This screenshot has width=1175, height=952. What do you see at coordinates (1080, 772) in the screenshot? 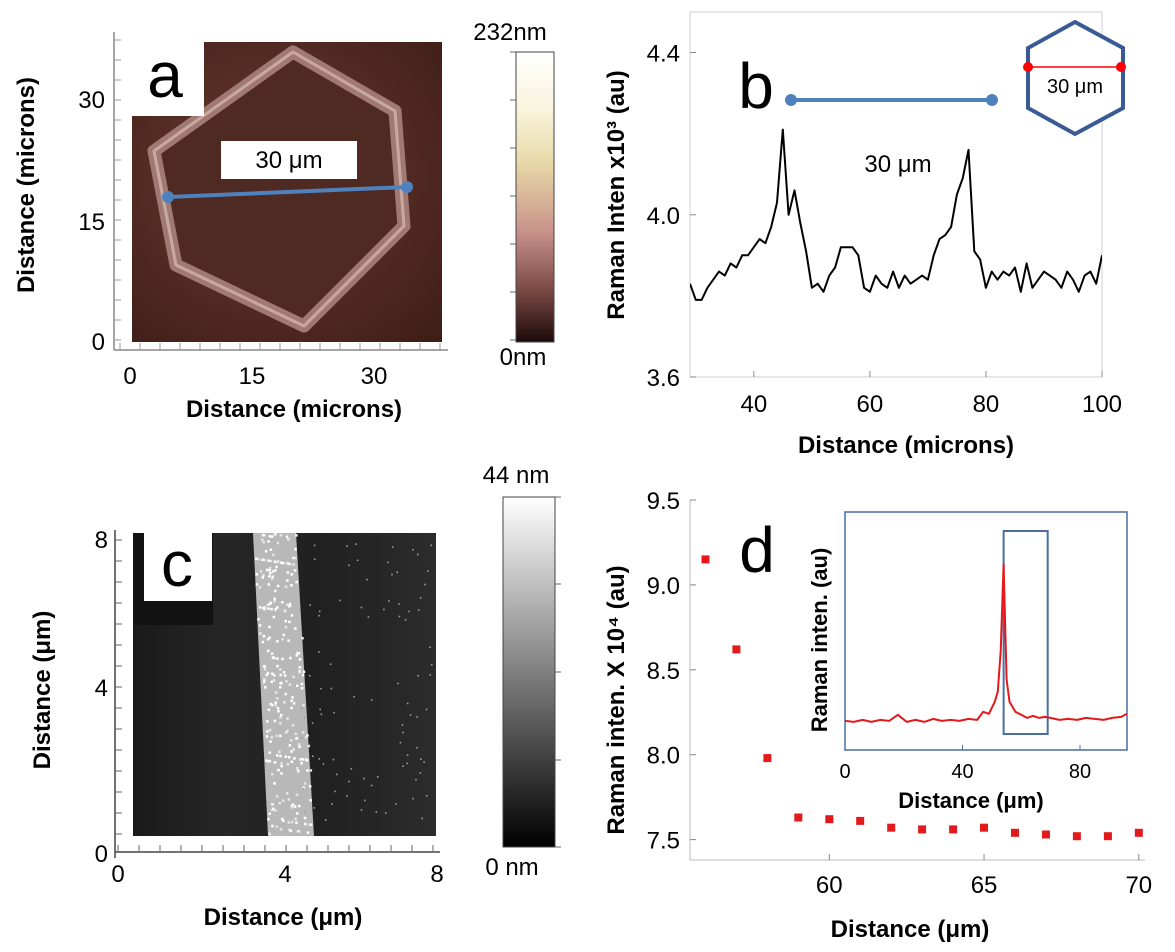
I see `inset-x-tick-label: 80` at bounding box center [1080, 772].